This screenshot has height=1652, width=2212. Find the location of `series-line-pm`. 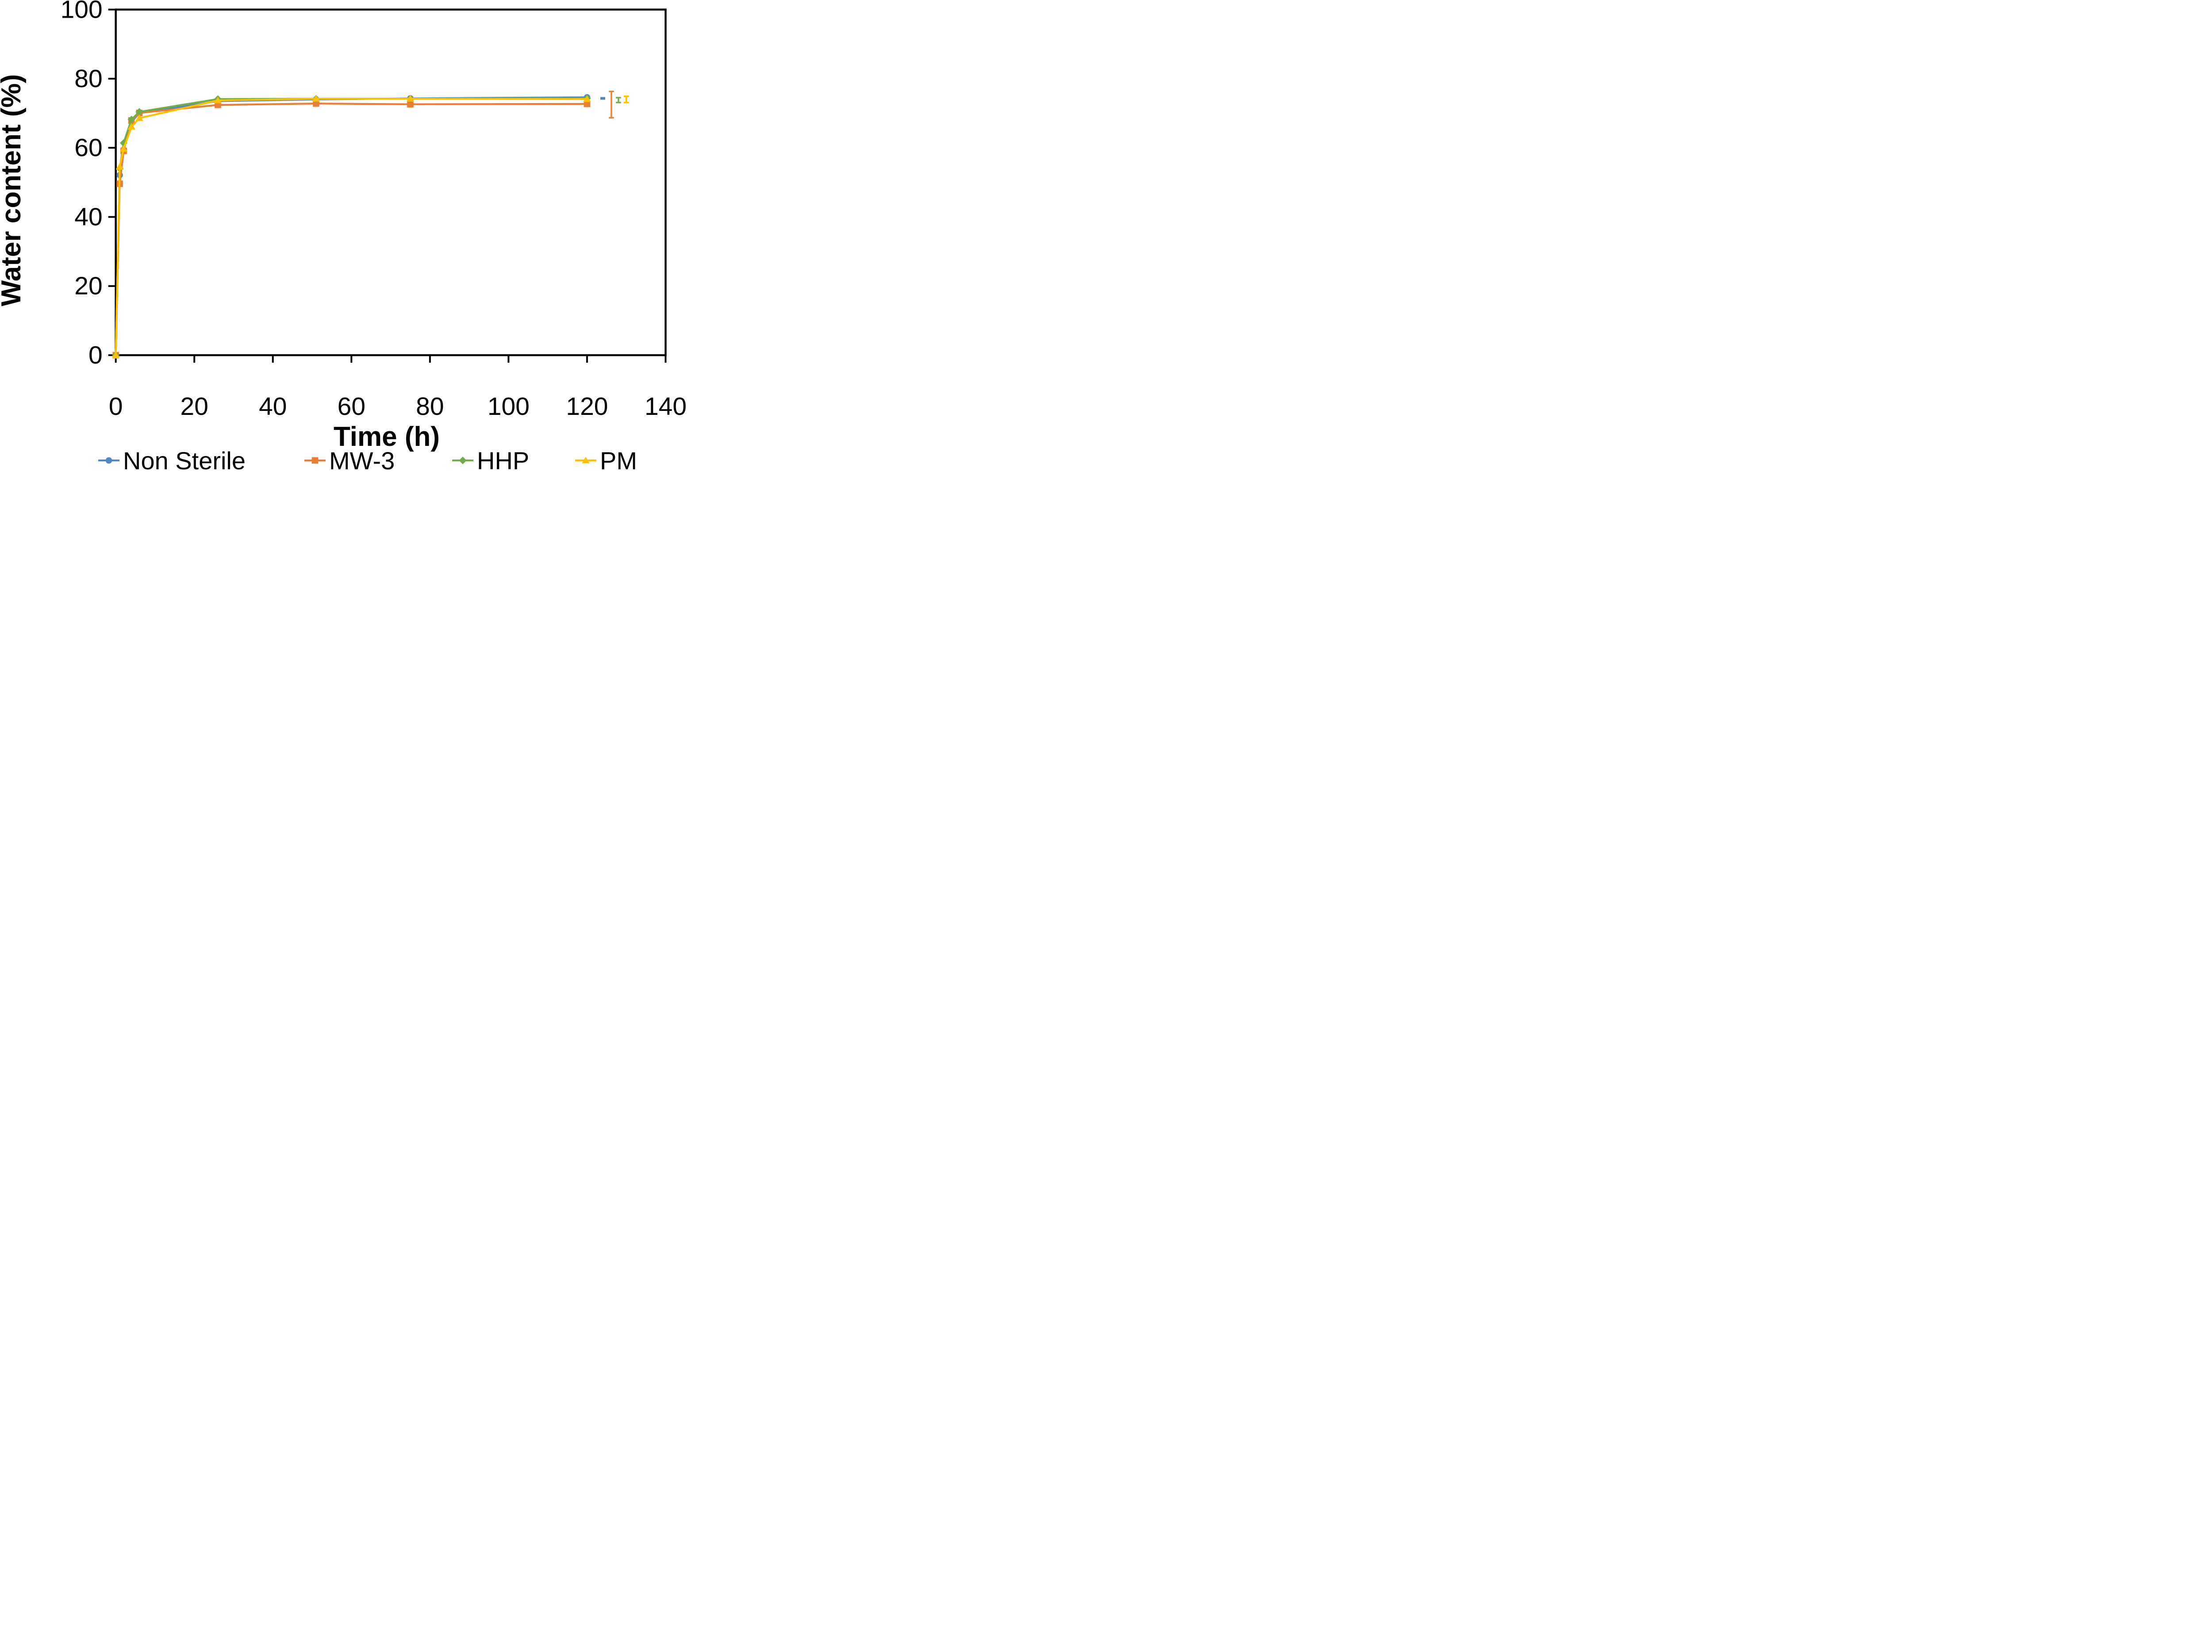

series-line-pm is located at coordinates (352, 227).